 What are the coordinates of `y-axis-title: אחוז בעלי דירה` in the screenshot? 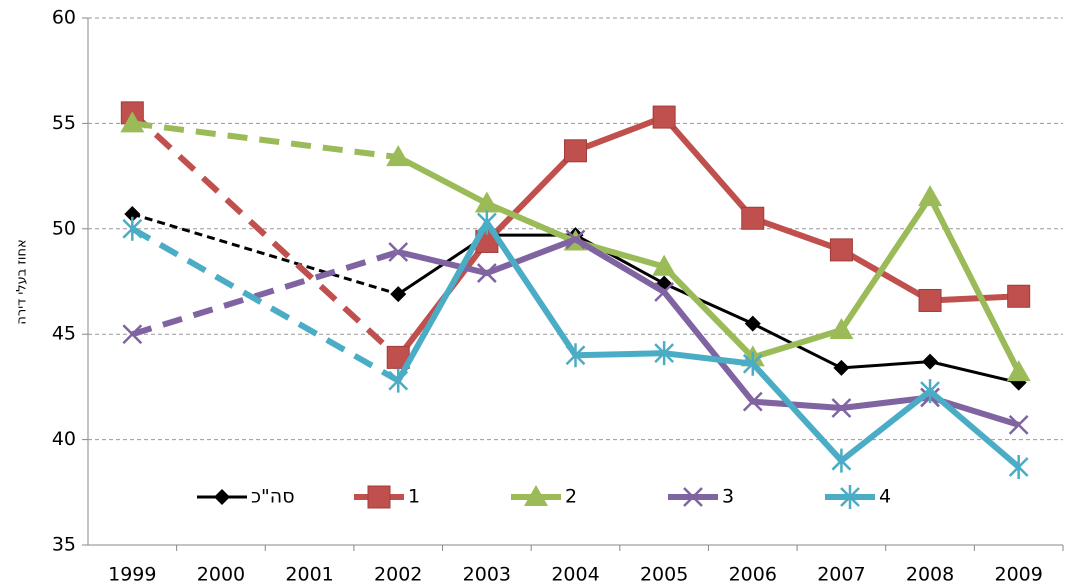 It's located at (22, 281).